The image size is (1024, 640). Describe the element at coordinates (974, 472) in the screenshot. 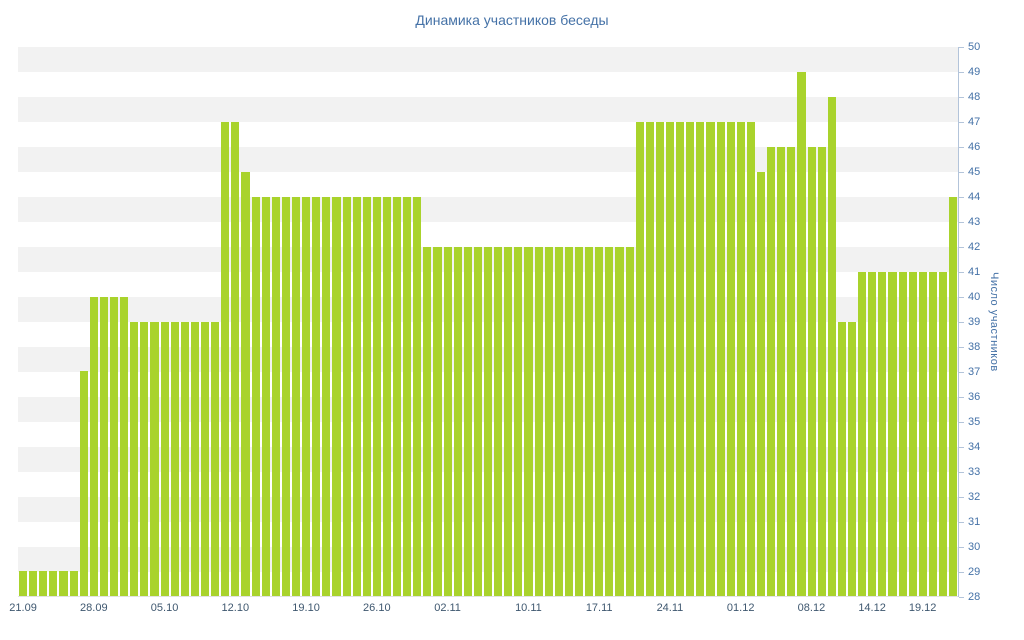

I see `y-tick-label: 33` at that location.